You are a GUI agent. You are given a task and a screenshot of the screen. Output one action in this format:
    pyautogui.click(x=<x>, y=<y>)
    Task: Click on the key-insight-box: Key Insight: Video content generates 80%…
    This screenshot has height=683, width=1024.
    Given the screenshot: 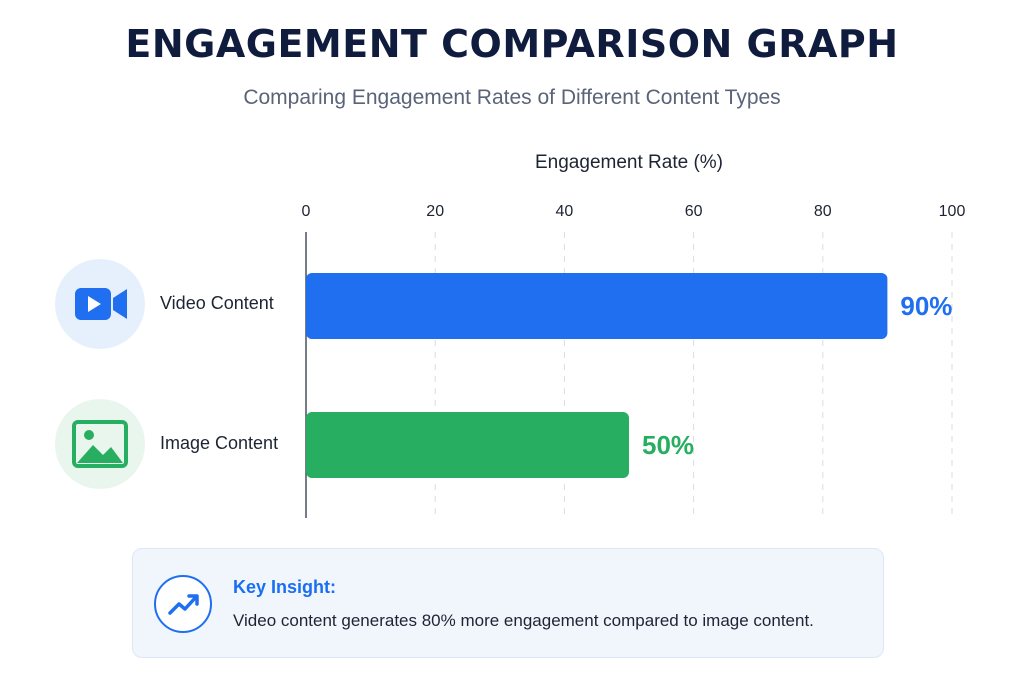 What is the action you would take?
    pyautogui.click(x=508, y=603)
    